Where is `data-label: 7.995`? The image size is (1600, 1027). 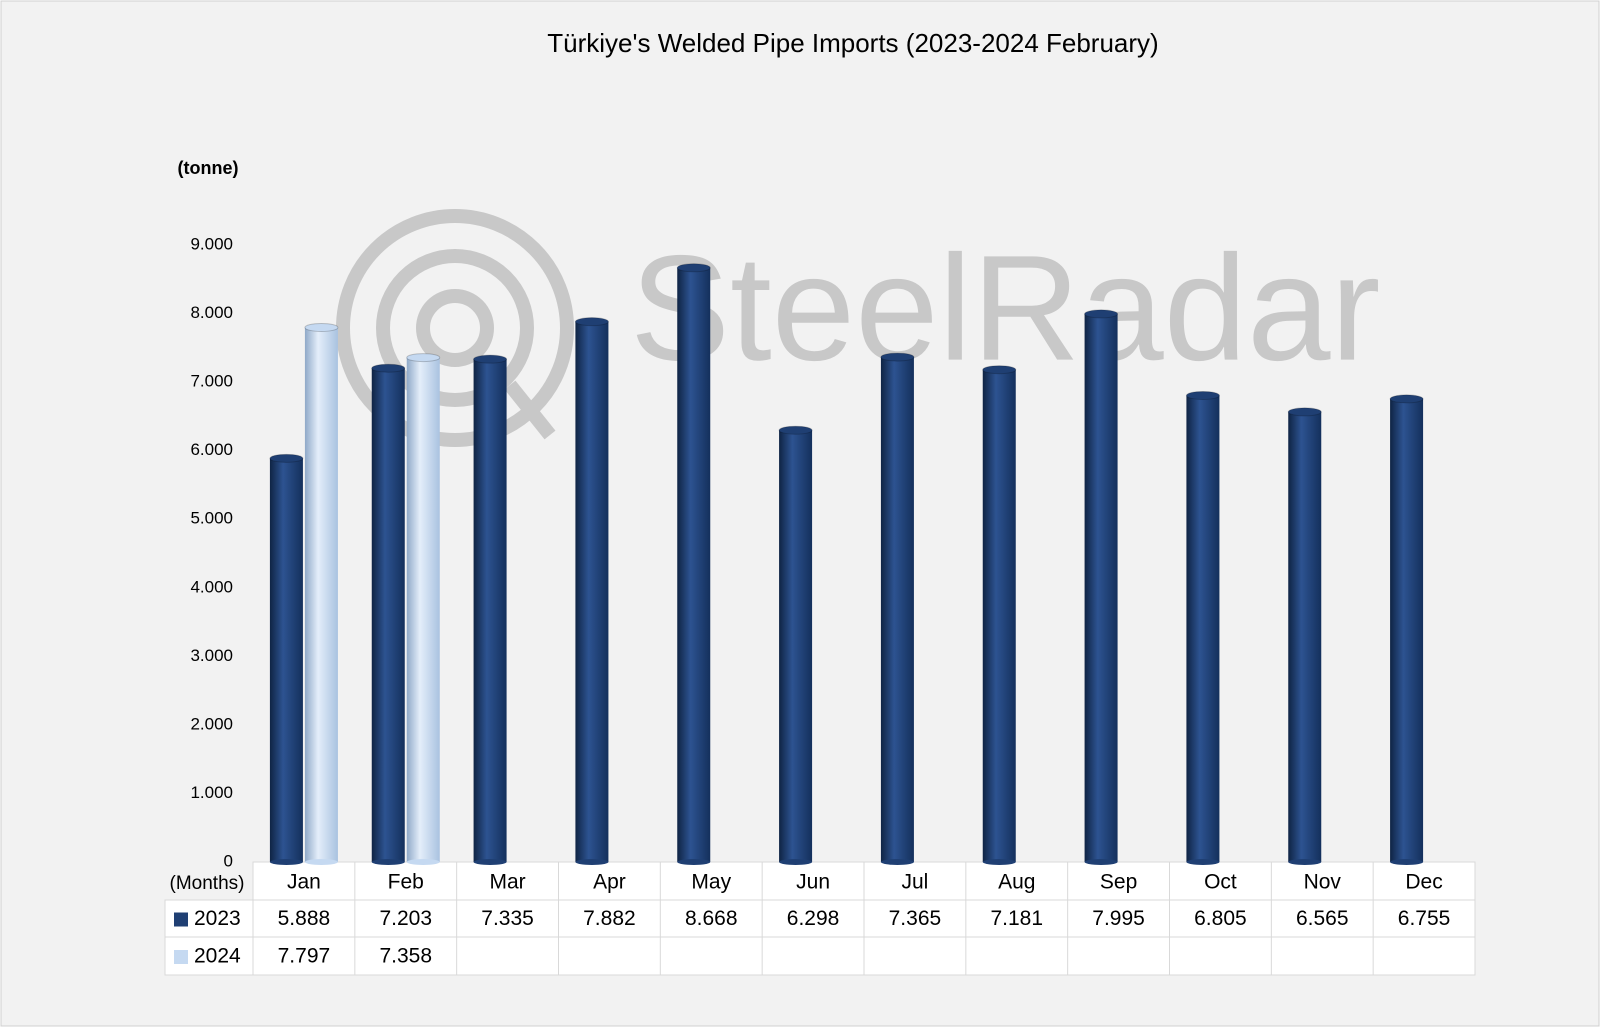
data-label: 7.995 is located at coordinates (1118, 918).